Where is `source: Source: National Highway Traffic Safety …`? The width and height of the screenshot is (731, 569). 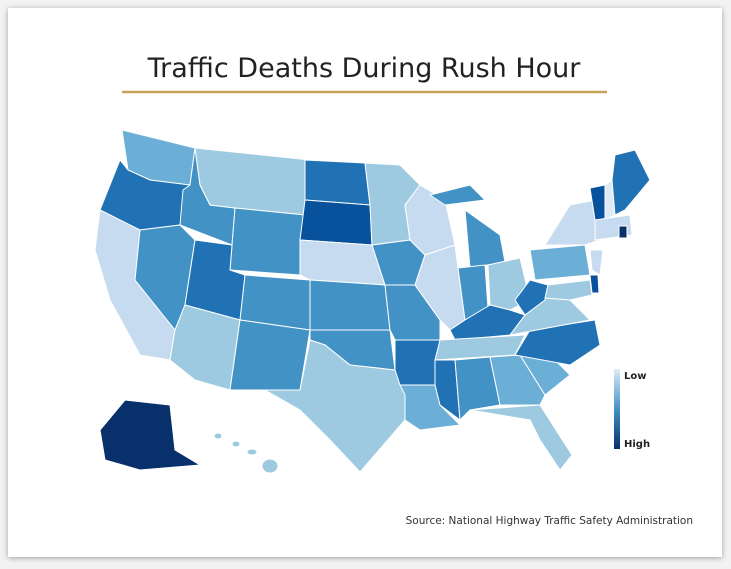 source: Source: National Highway Traffic Safety … is located at coordinates (549, 521).